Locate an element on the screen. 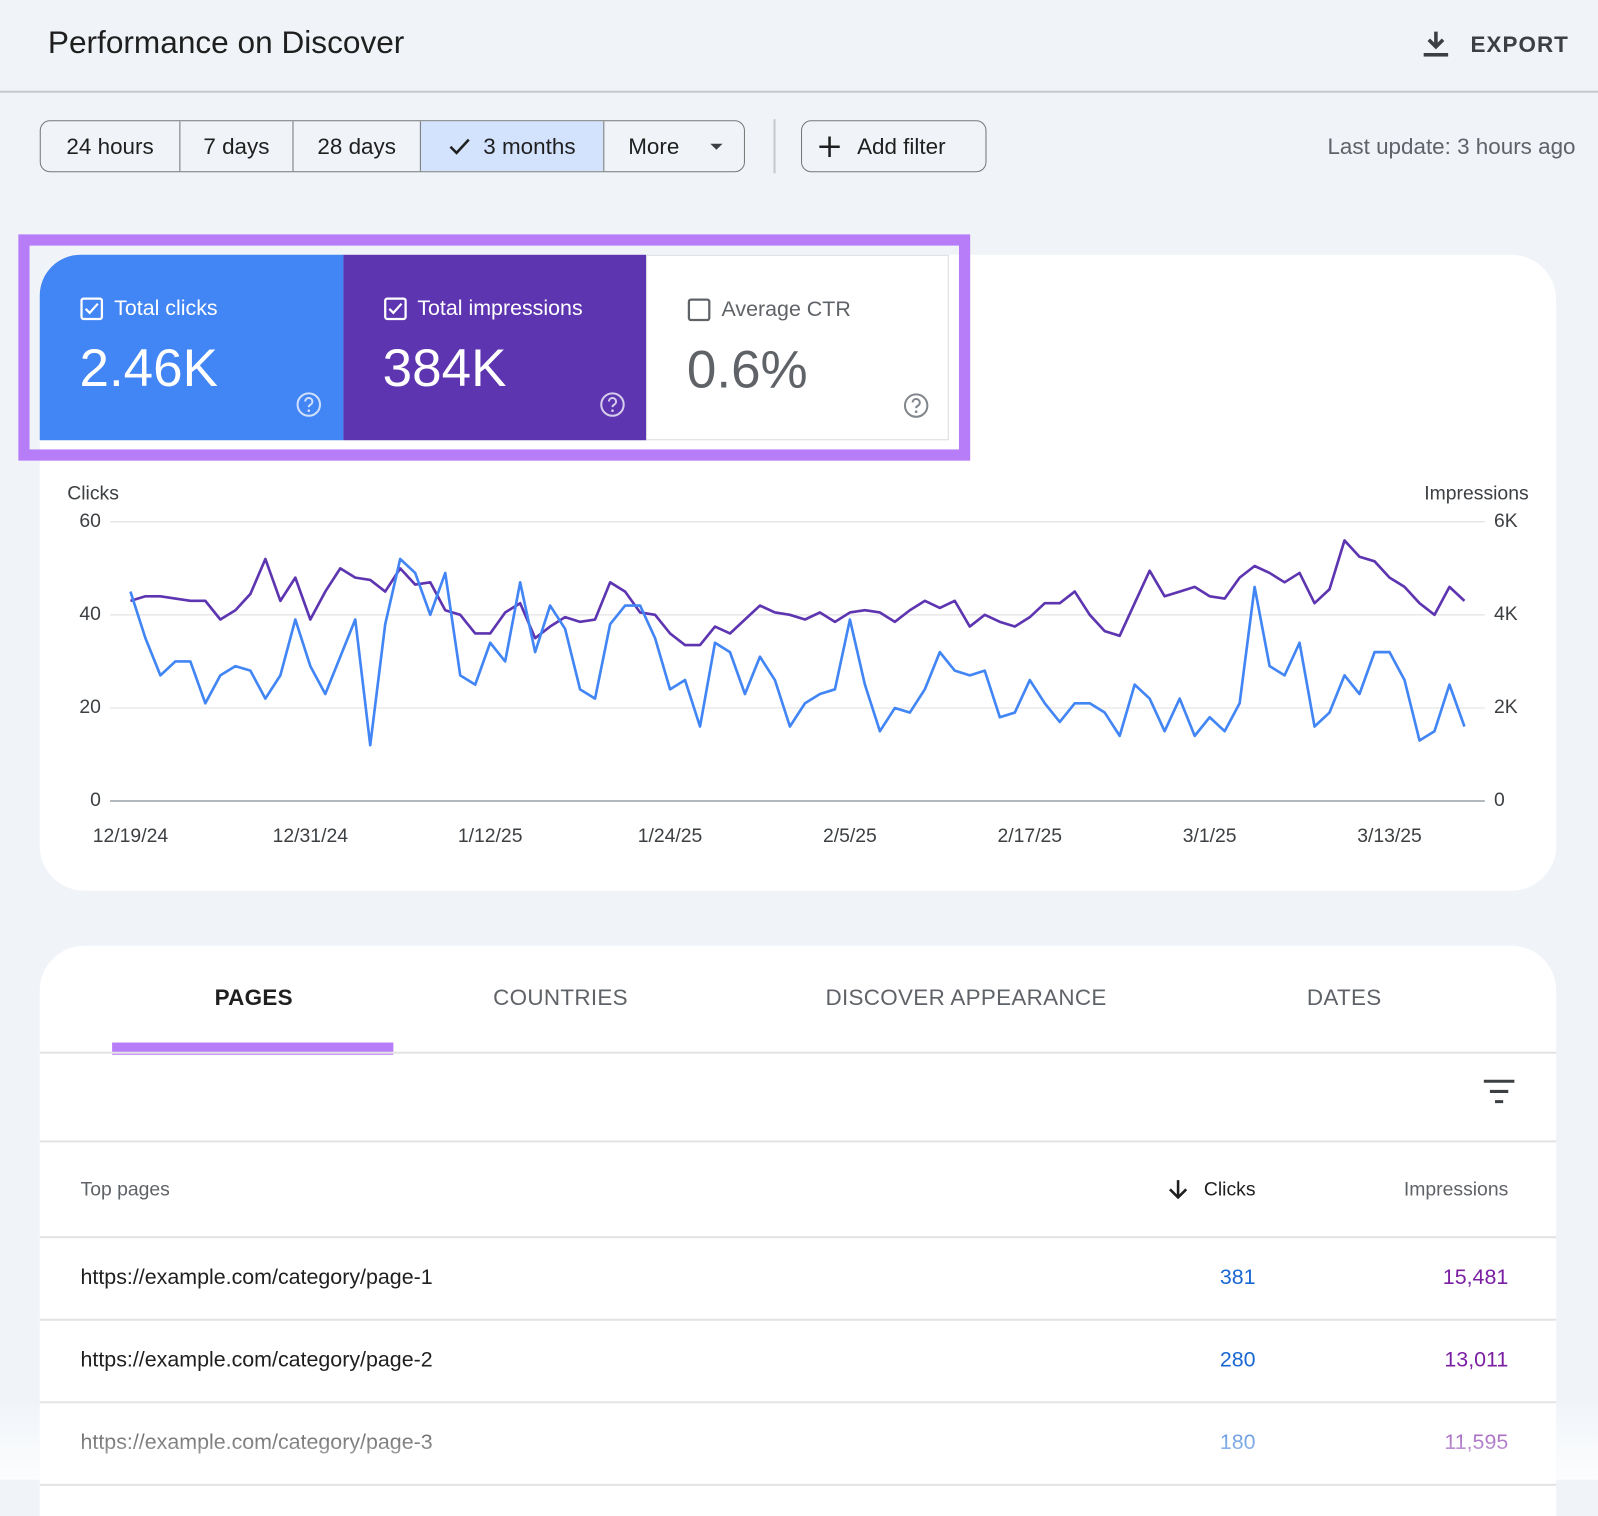 This screenshot has height=1516, width=1598. date-range-button: 3 months is located at coordinates (511, 146).